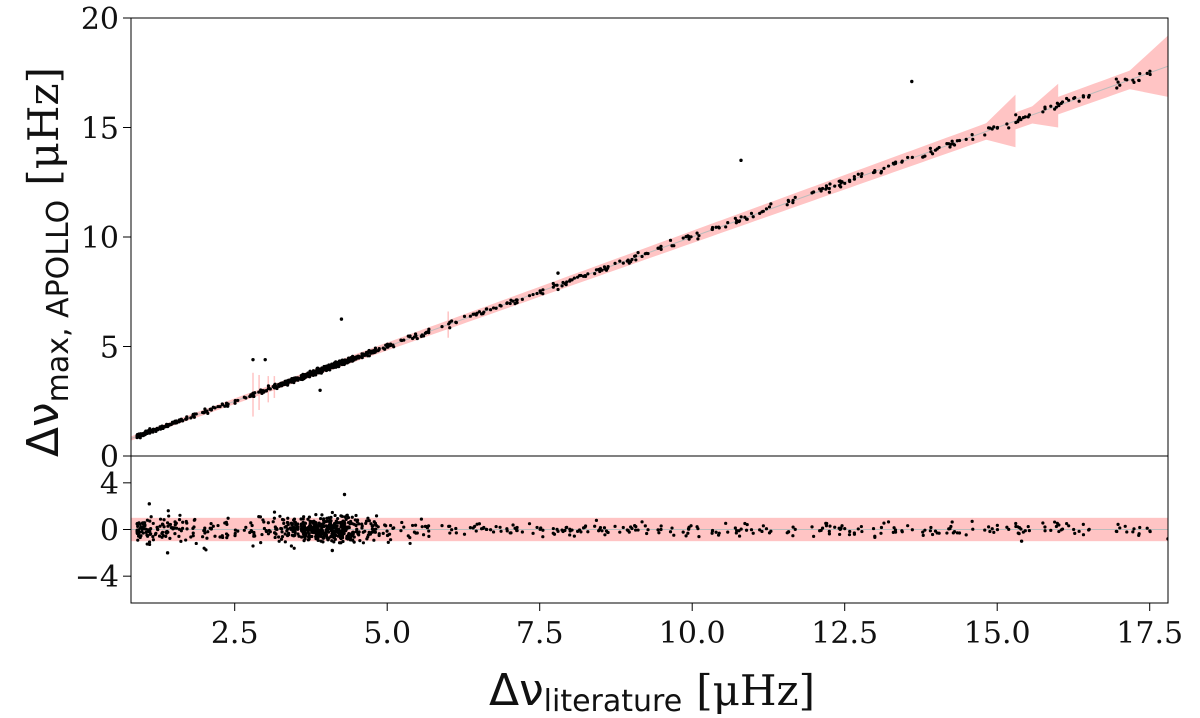  I want to click on xtick-label: 17.5, so click(1149, 633).